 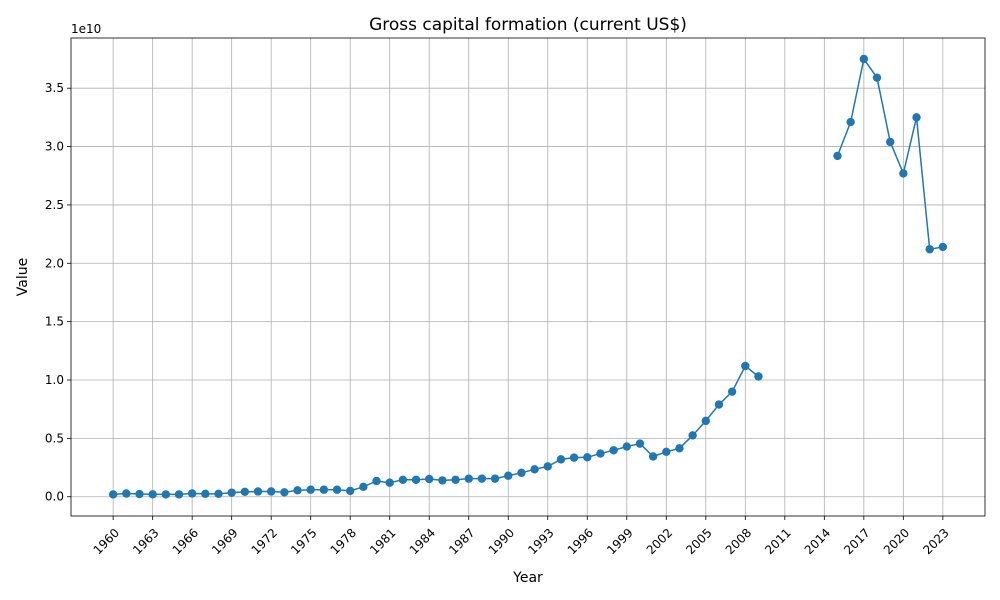 What do you see at coordinates (185, 541) in the screenshot?
I see `x-tick-label: 1966` at bounding box center [185, 541].